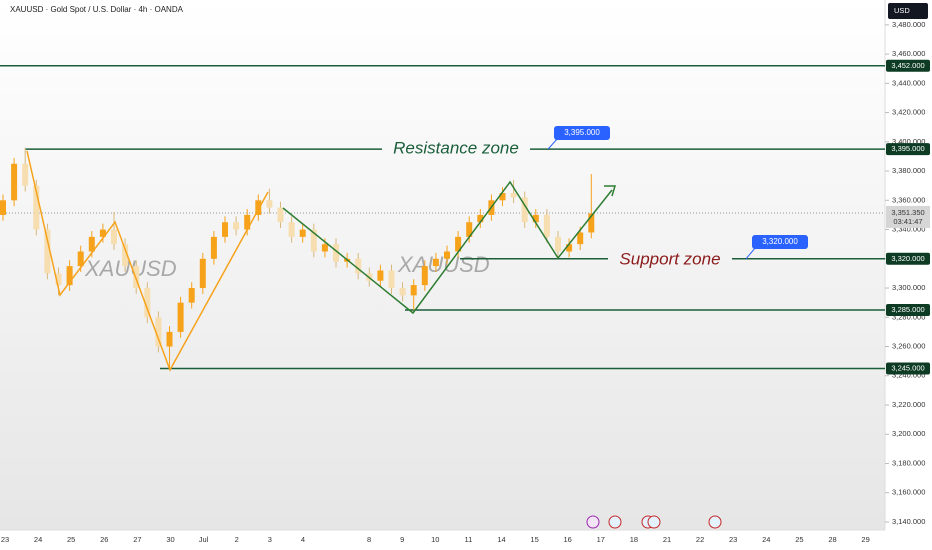 This screenshot has width=932, height=550. What do you see at coordinates (908, 462) in the screenshot?
I see `y-tick-label: 3,180.000` at bounding box center [908, 462].